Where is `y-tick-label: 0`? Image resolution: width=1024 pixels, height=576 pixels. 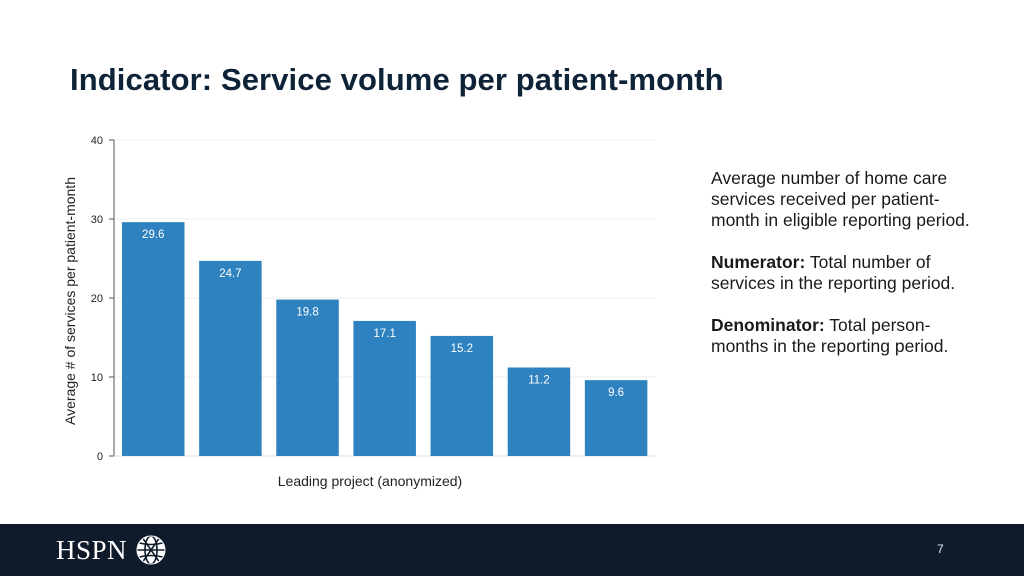
y-tick-label: 0 is located at coordinates (100, 457).